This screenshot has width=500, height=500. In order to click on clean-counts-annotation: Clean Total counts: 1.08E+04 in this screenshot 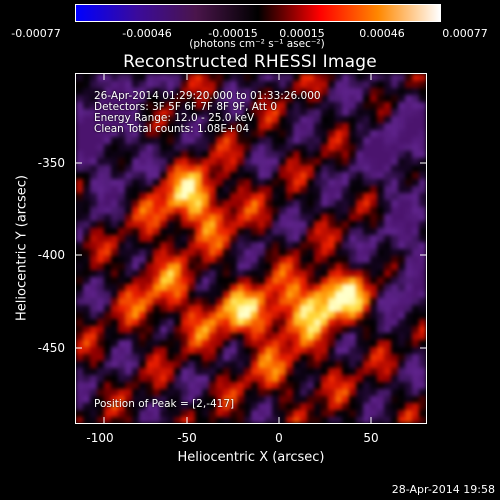, I will do `click(172, 129)`.